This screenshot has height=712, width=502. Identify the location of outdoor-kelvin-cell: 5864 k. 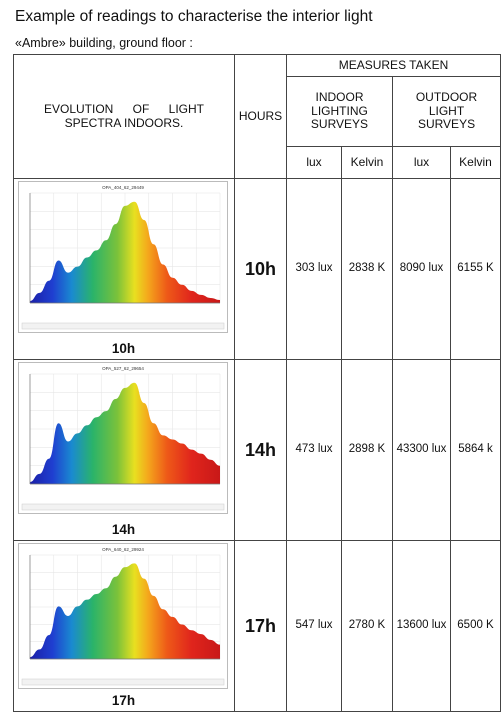
(475, 450).